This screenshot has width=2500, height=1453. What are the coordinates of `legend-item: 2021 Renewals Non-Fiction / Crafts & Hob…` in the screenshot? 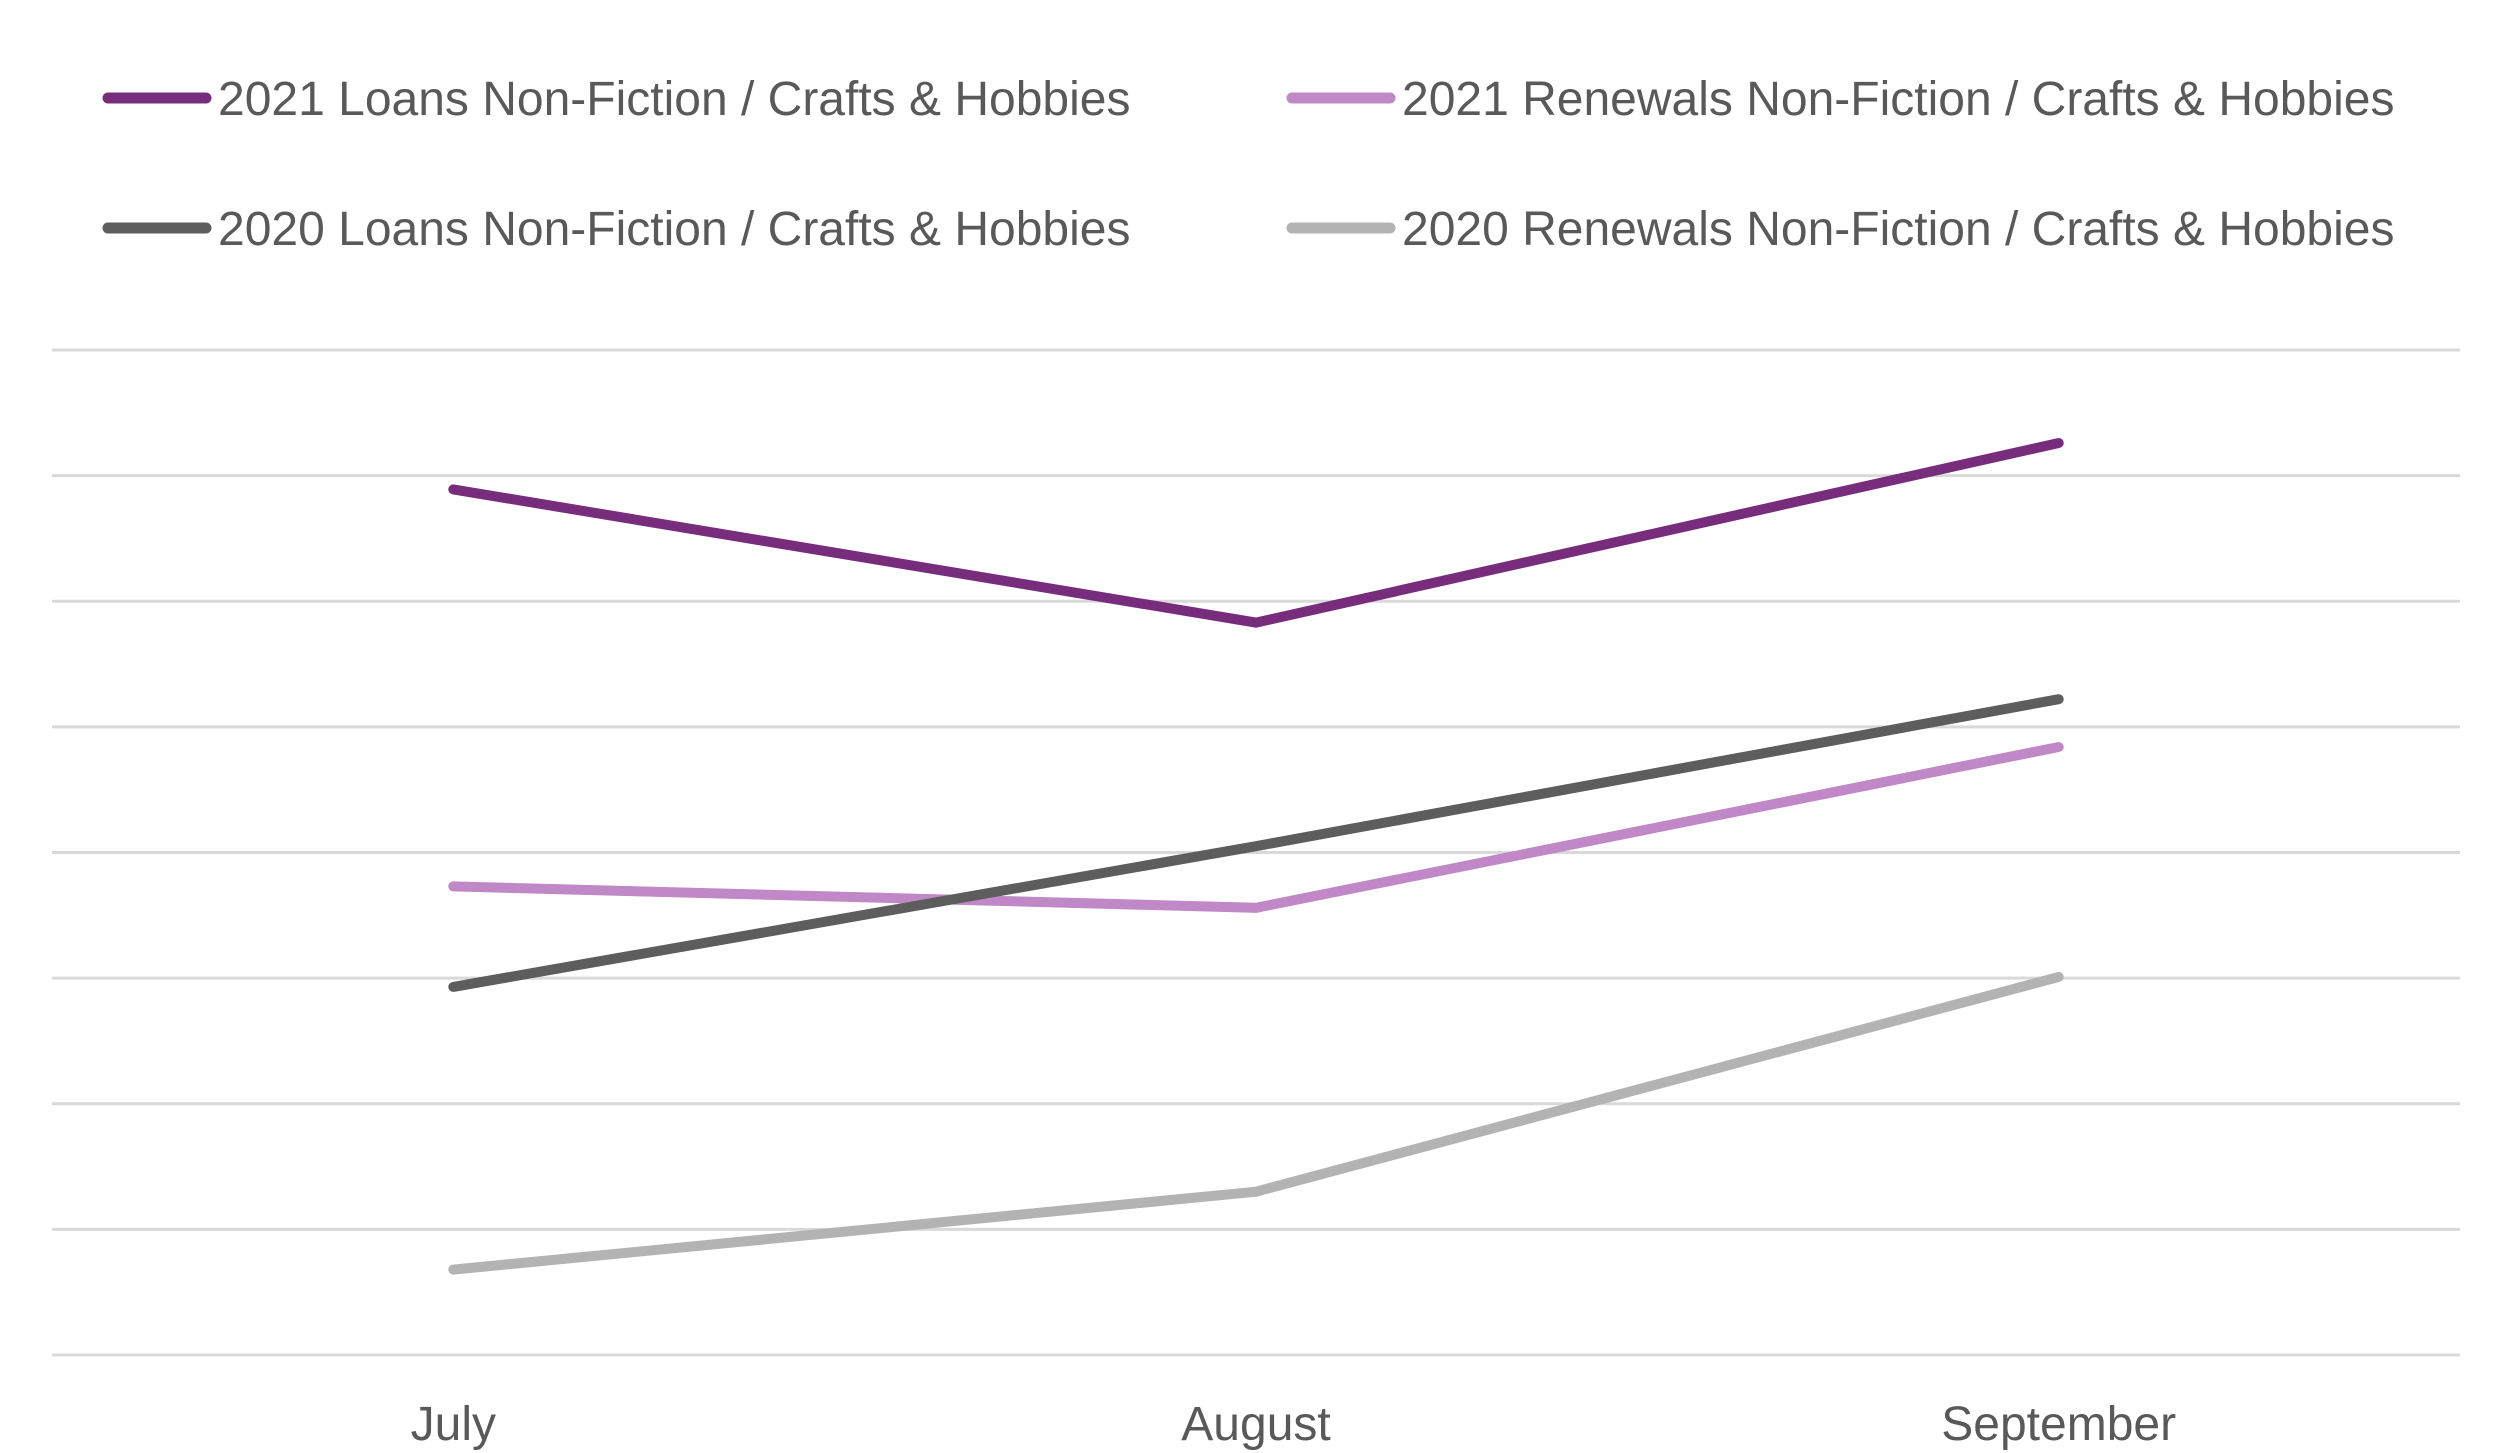 It's located at (1840, 99).